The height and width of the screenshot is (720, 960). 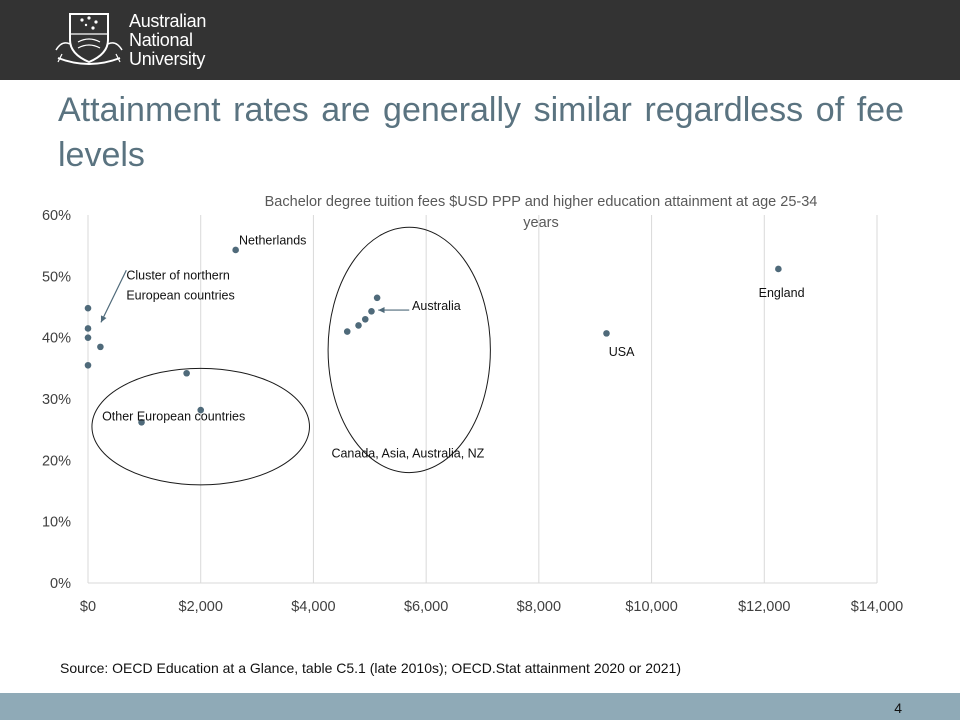 What do you see at coordinates (89, 39) in the screenshot?
I see `anu-crest-icon` at bounding box center [89, 39].